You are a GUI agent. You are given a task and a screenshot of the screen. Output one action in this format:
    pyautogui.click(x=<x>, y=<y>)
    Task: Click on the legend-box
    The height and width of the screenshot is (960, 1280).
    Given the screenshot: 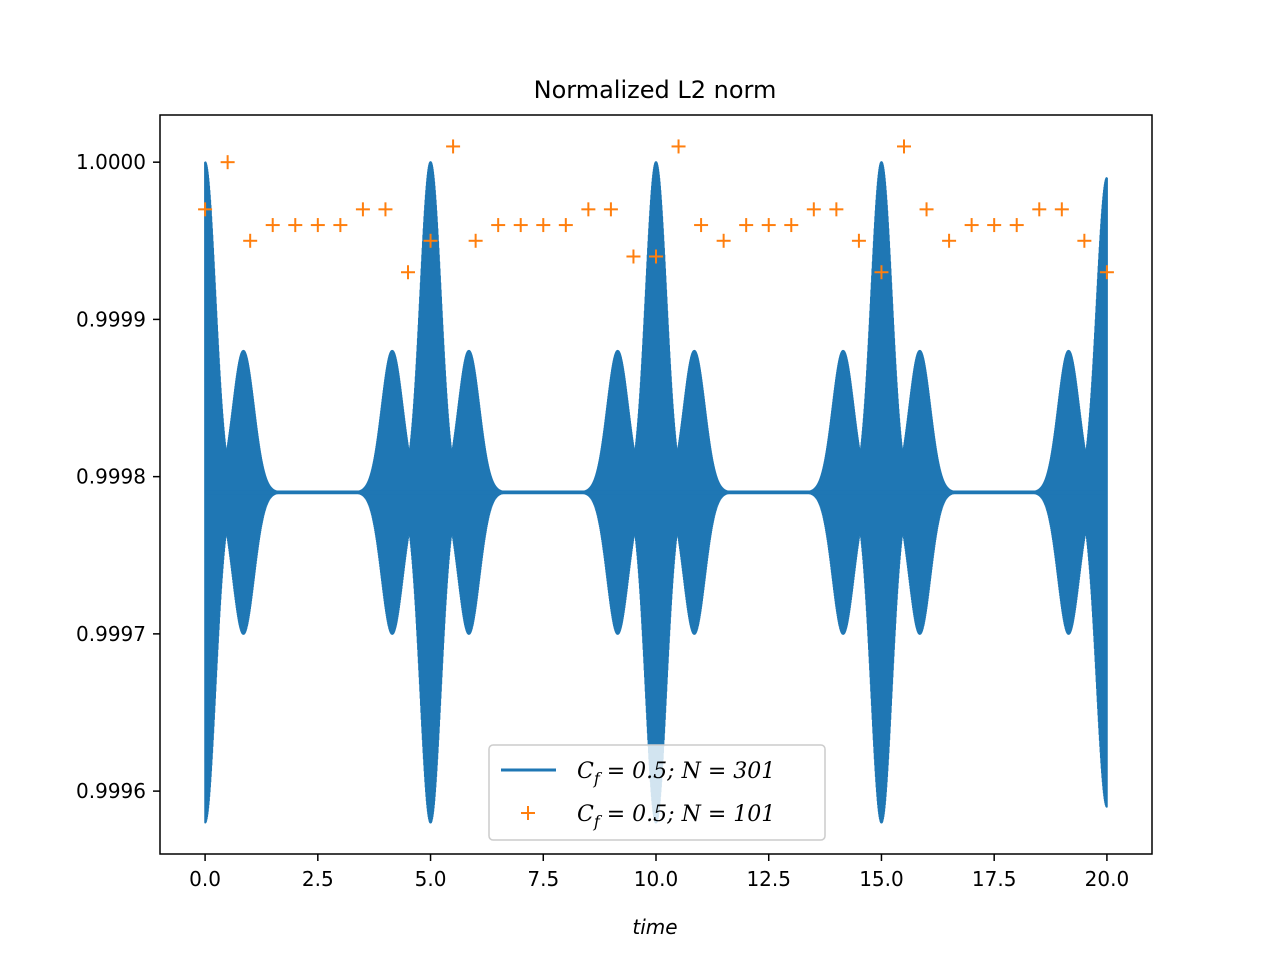 What is the action you would take?
    pyautogui.click(x=657, y=792)
    